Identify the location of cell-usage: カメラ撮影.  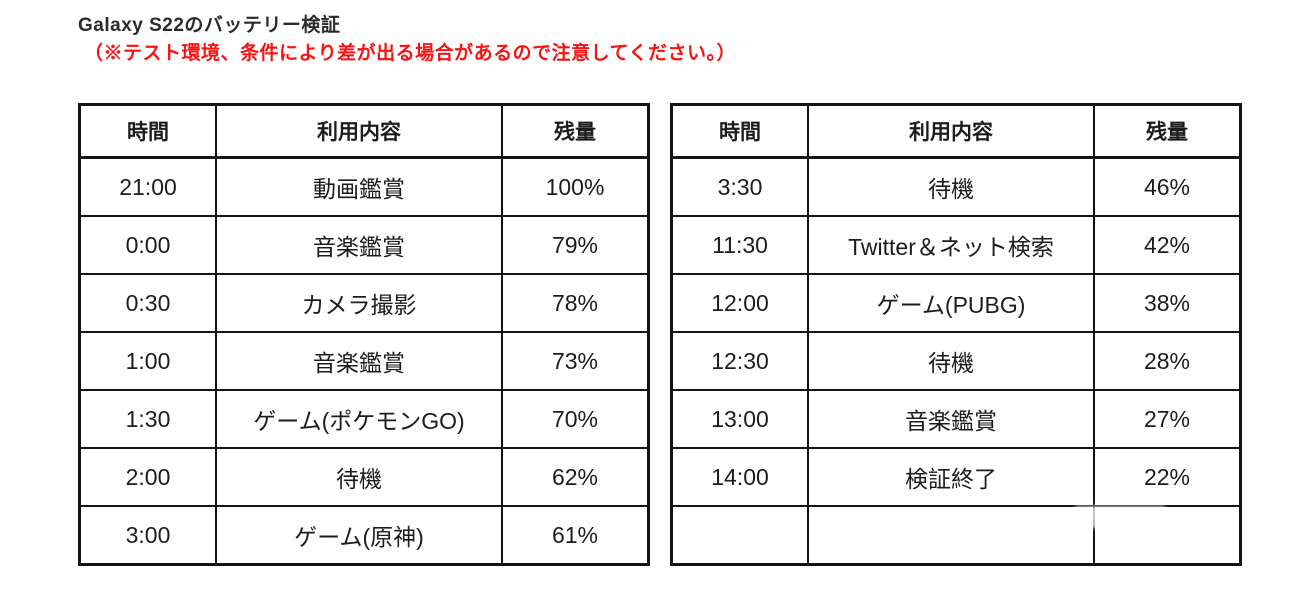
(359, 303).